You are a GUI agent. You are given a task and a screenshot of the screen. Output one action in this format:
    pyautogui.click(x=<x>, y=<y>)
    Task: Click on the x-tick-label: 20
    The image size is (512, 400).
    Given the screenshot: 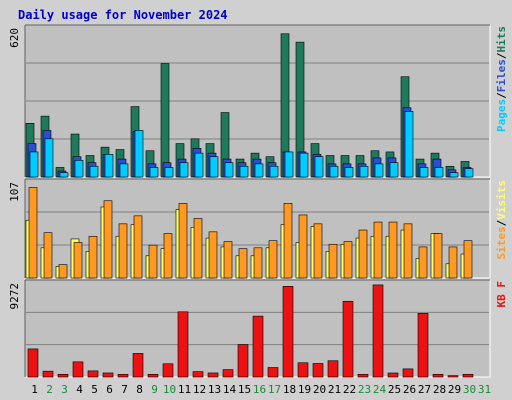 What is the action you would take?
    pyautogui.click(x=319, y=389)
    